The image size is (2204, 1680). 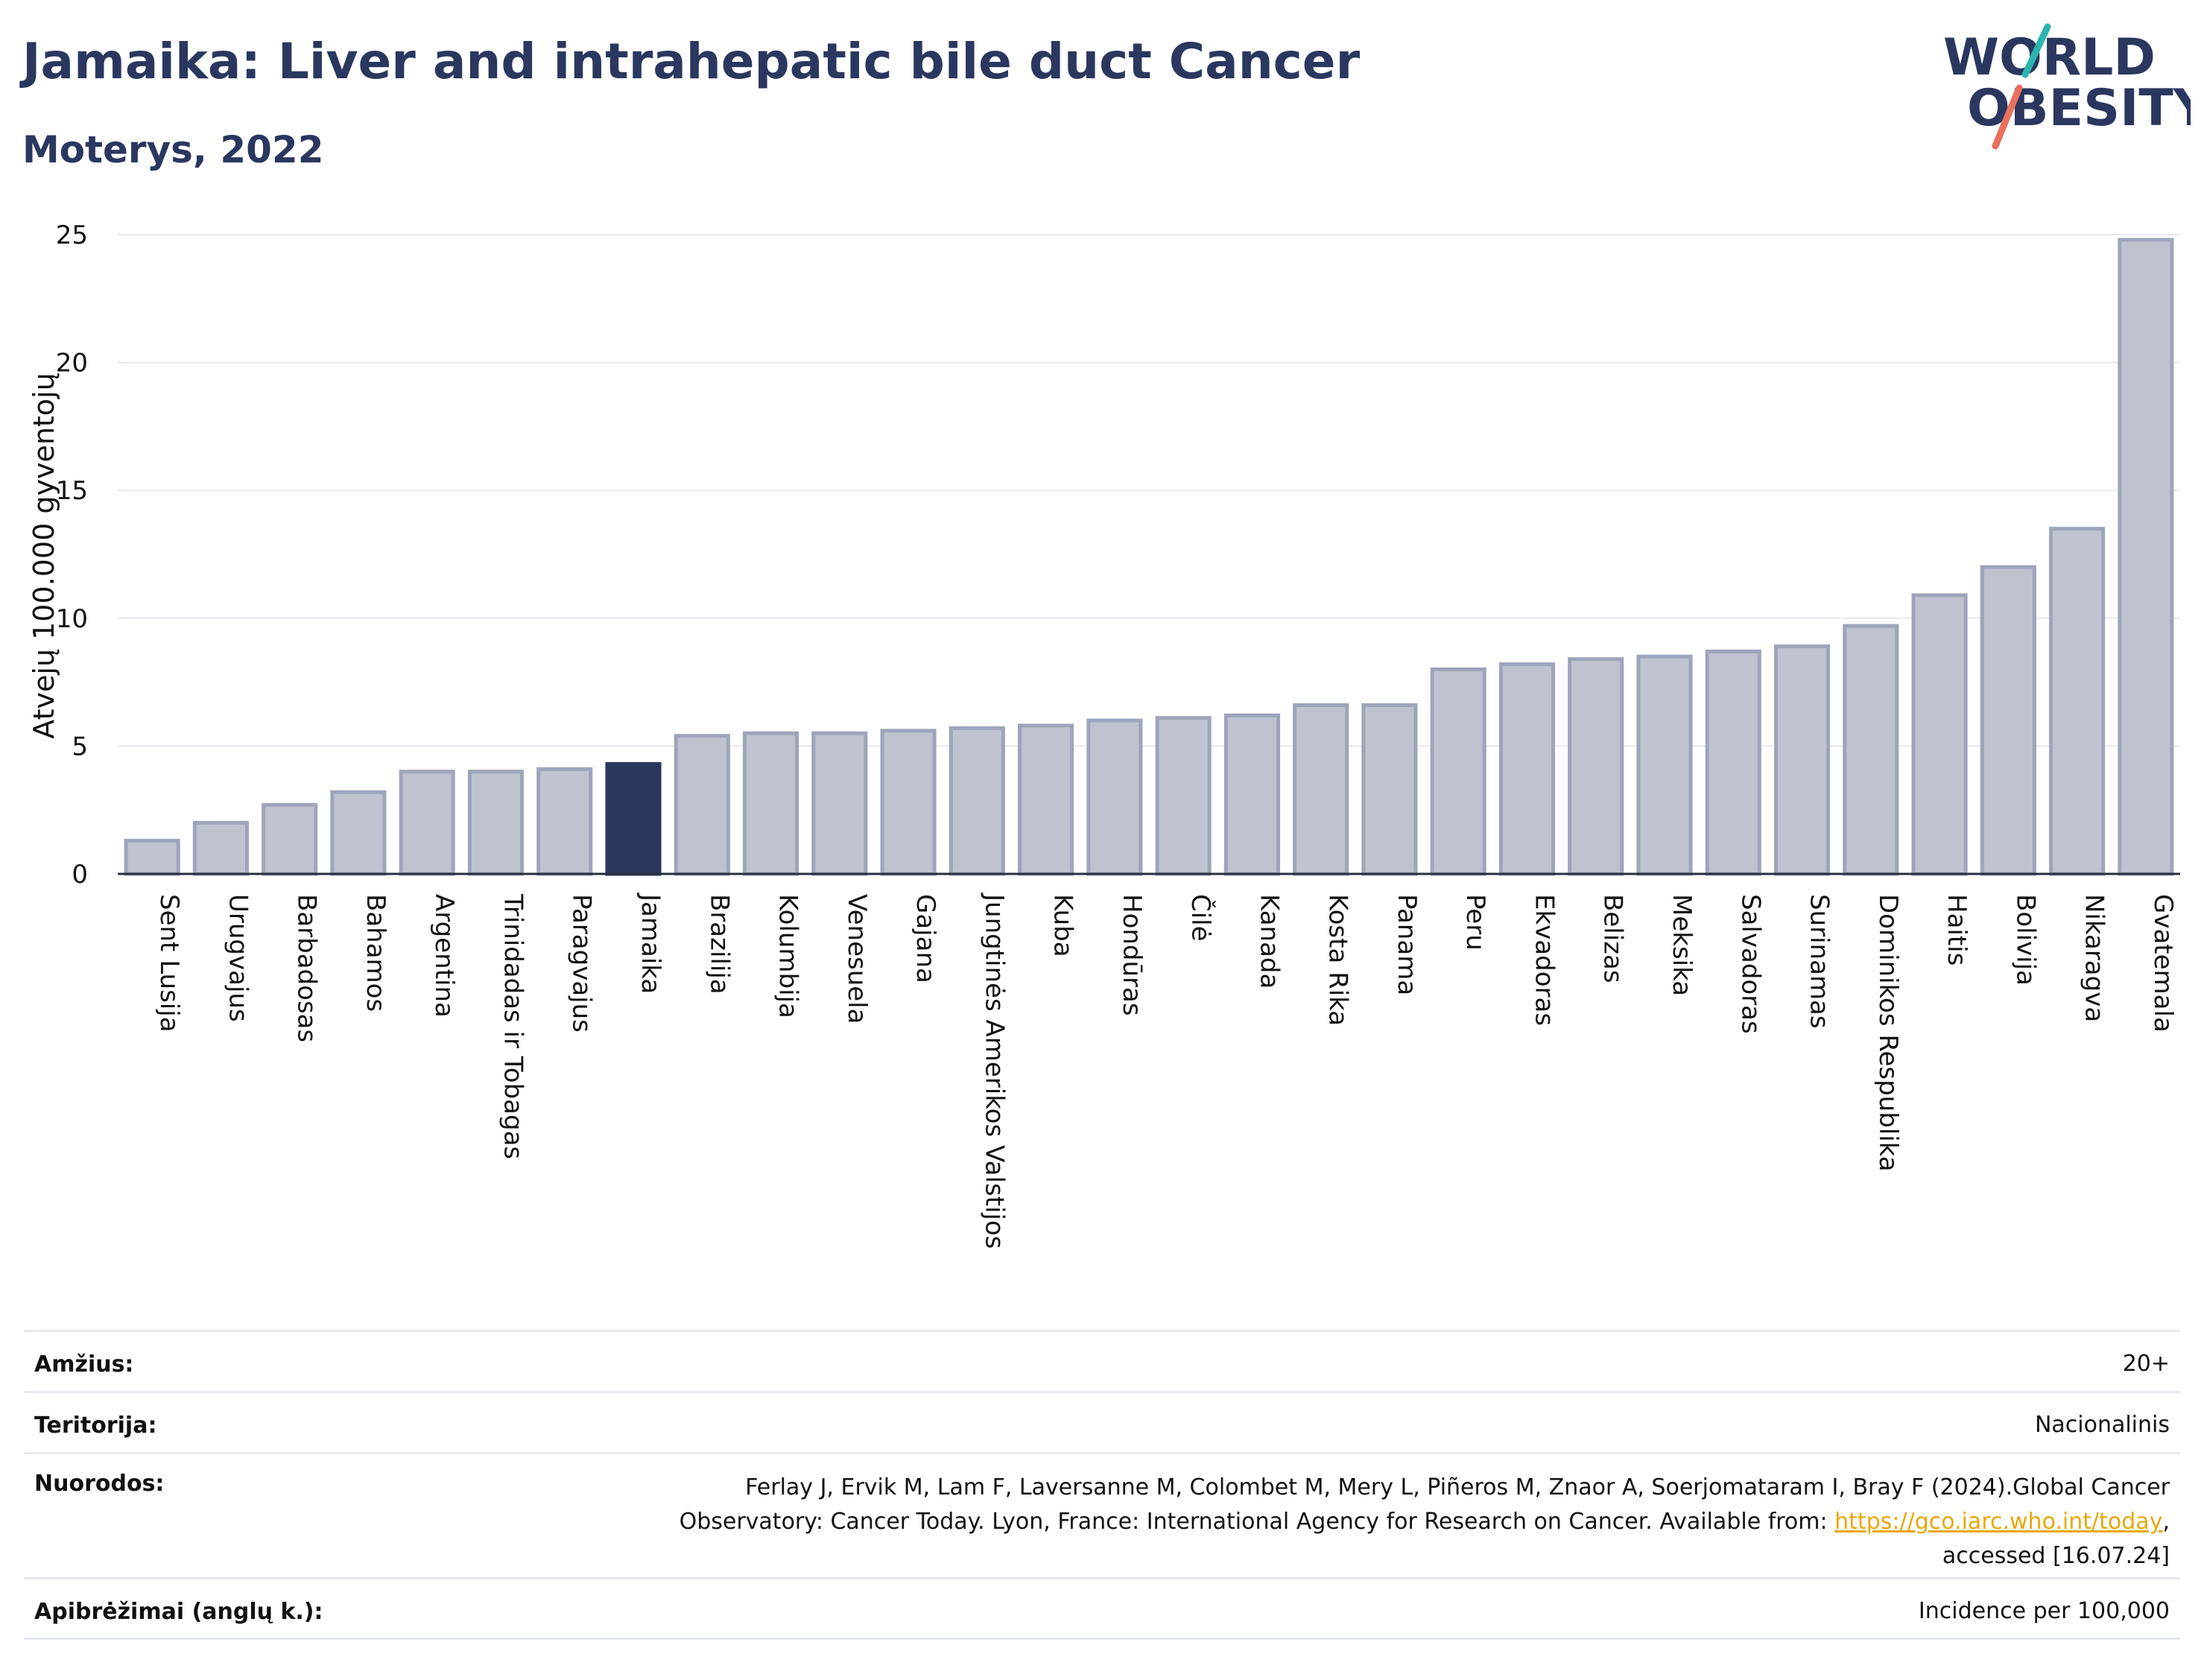 I want to click on x-tick-label: Bahamos, so click(x=375, y=953).